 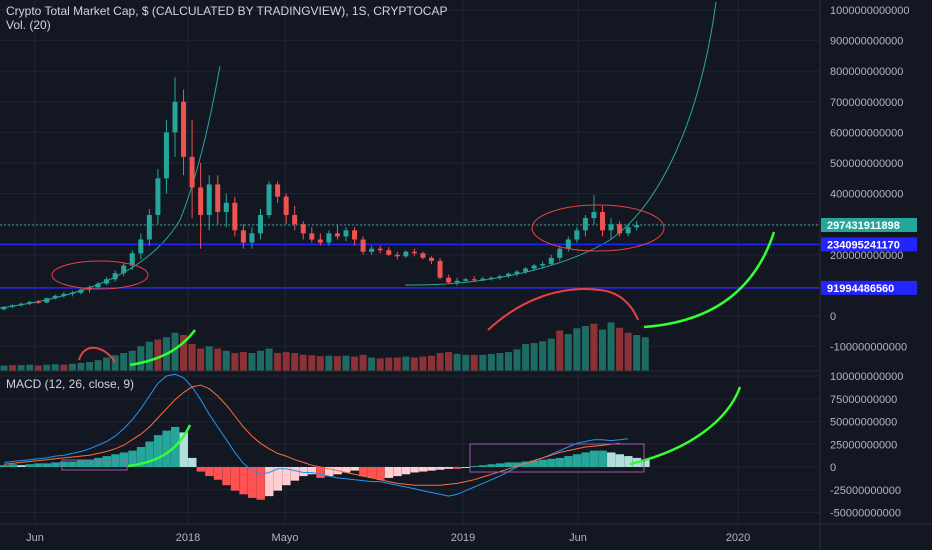 What do you see at coordinates (863, 245) in the screenshot?
I see `price-tag-label: 234095241170` at bounding box center [863, 245].